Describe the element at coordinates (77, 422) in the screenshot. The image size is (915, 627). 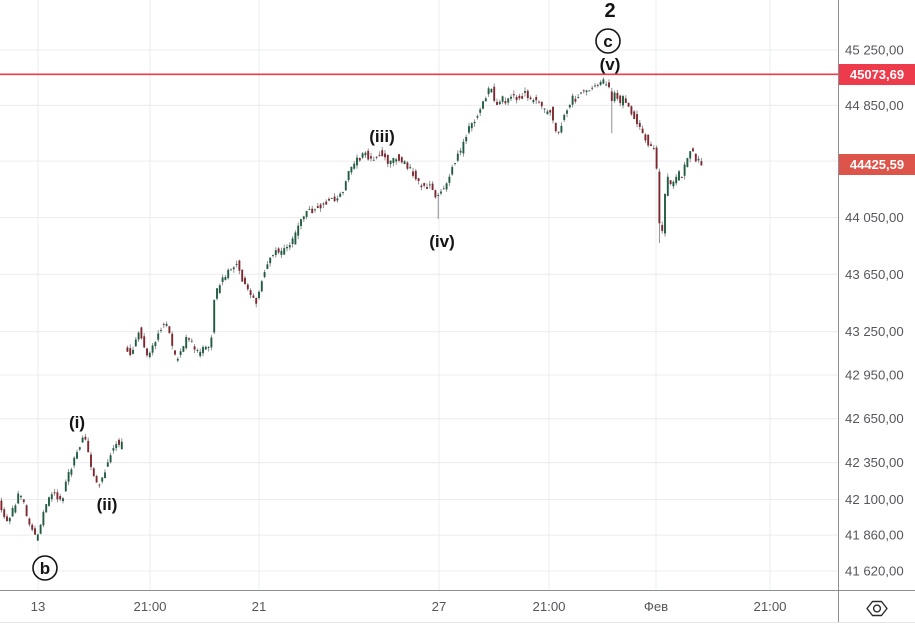
I see `wave-label: (i)` at that location.